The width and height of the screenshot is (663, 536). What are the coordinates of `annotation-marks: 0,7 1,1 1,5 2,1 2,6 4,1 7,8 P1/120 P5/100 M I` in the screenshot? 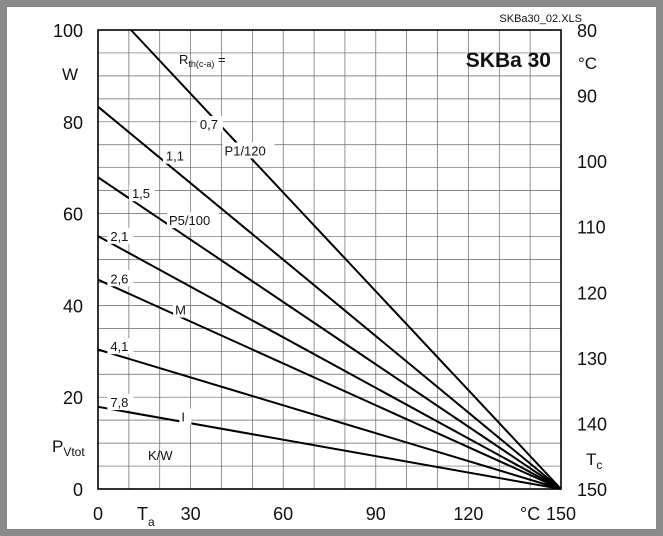 It's located at (191, 270).